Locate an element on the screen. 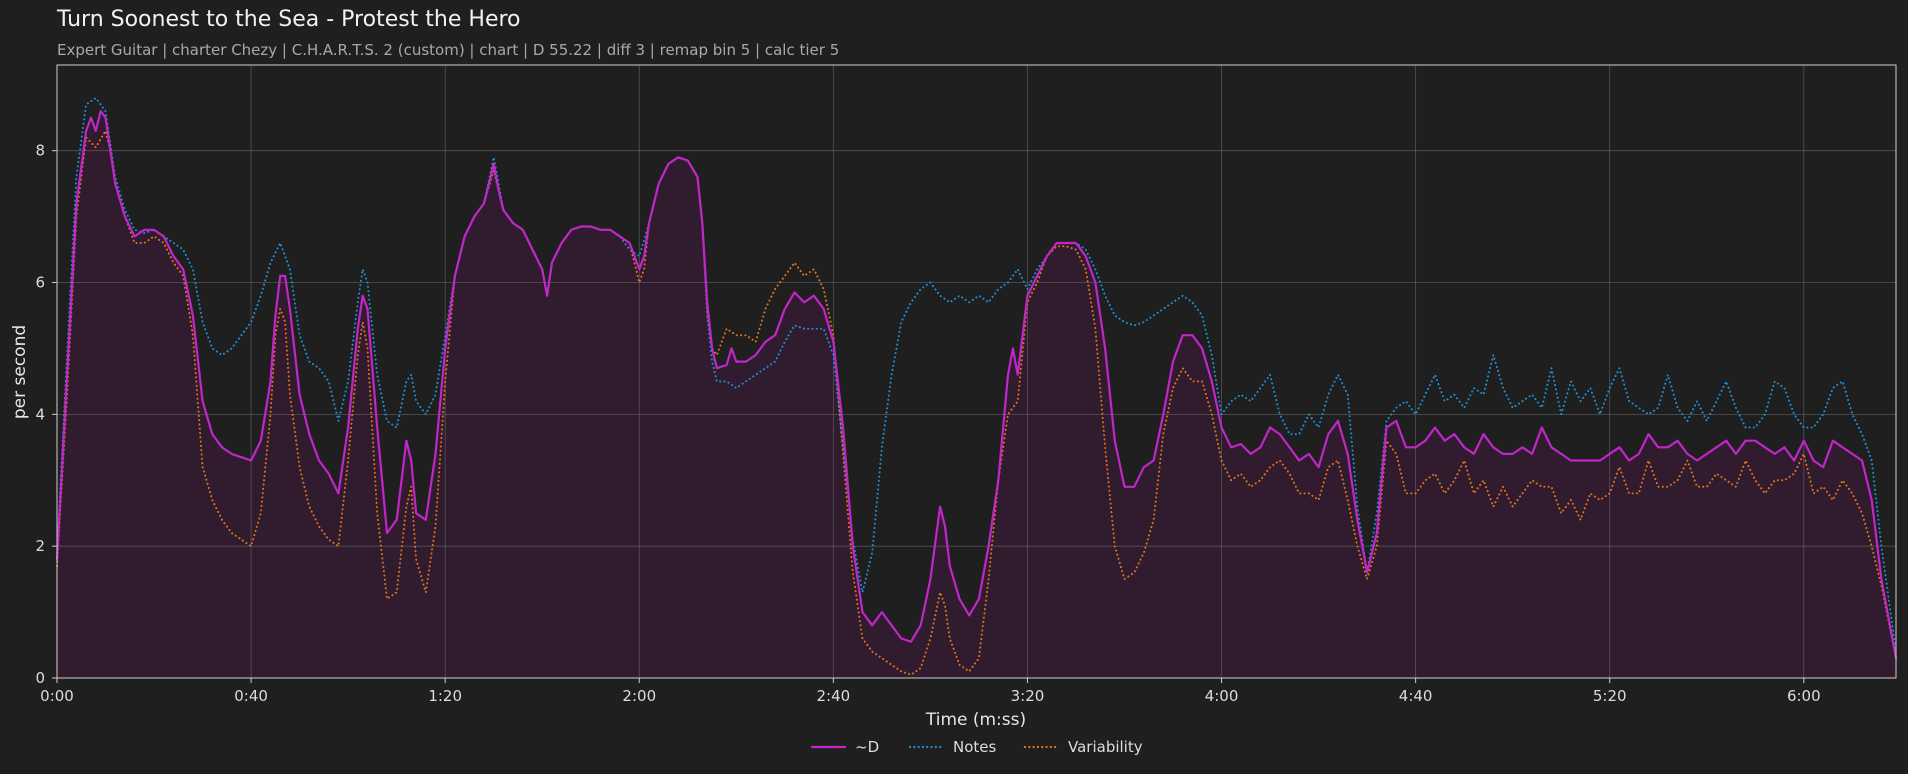  y-tick-label: 6 is located at coordinates (40, 283).